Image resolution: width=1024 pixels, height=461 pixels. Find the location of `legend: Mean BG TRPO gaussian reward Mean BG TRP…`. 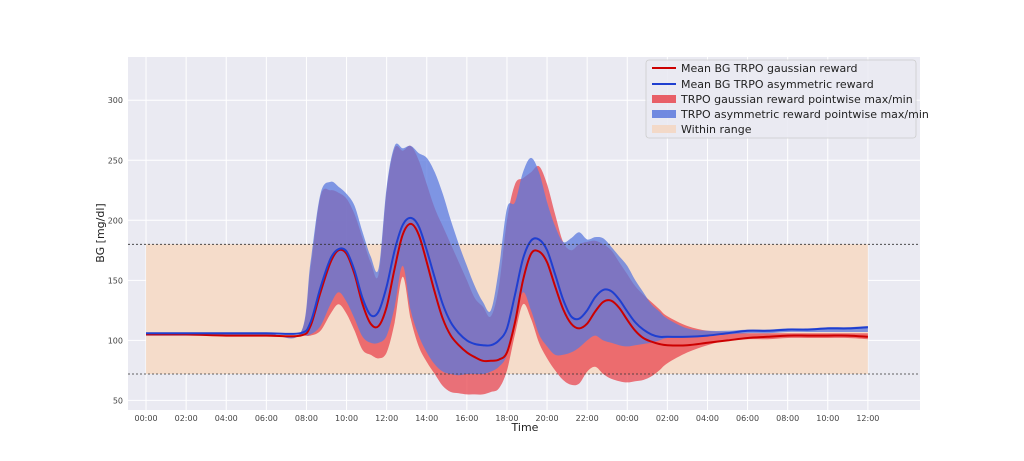

legend: Mean BG TRPO gaussian reward Mean BG TRP… is located at coordinates (787, 99).